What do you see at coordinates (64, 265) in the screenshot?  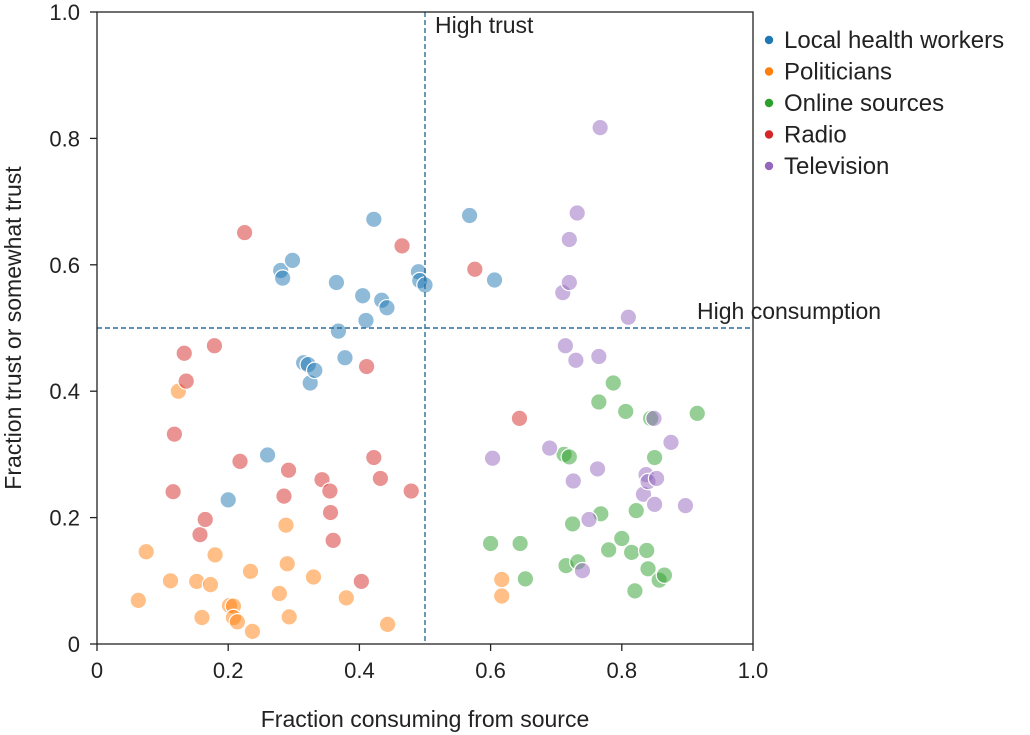 I see `y-tick-label: 0.6` at bounding box center [64, 265].